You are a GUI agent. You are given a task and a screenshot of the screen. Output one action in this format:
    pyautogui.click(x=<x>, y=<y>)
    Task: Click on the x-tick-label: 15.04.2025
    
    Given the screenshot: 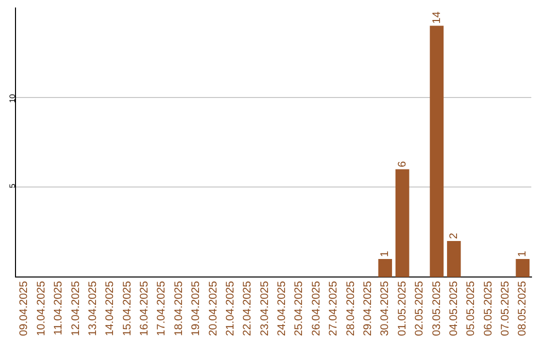 What is the action you would take?
    pyautogui.click(x=127, y=308)
    